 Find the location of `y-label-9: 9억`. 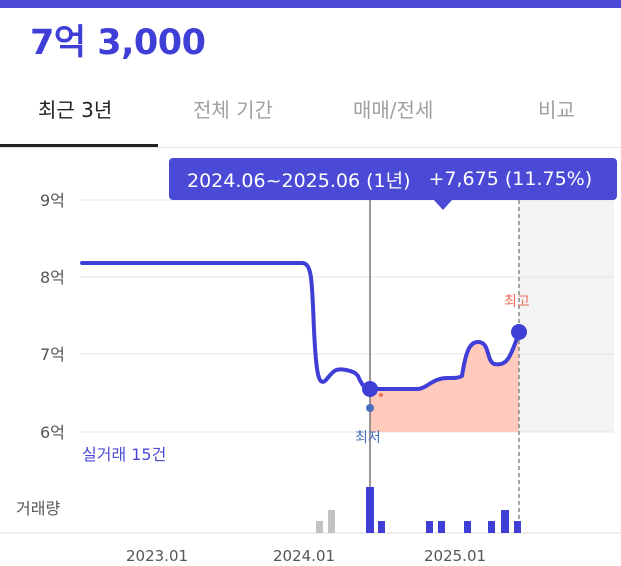

y-label-9: 9억 is located at coordinates (52, 200).